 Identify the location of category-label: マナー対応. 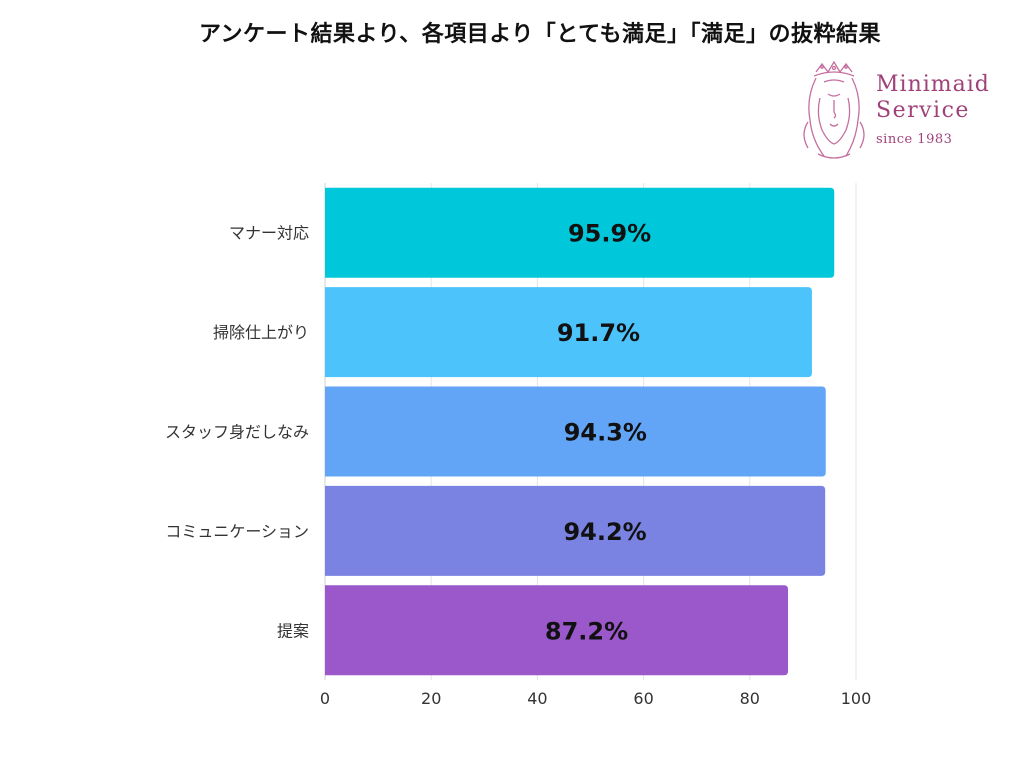
(269, 233).